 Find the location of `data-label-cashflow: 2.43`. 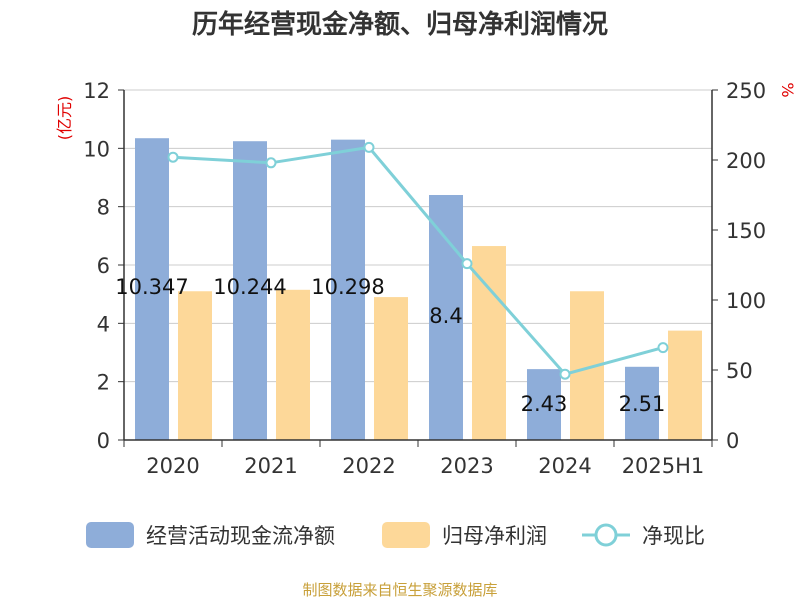

data-label-cashflow: 2.43 is located at coordinates (544, 404).